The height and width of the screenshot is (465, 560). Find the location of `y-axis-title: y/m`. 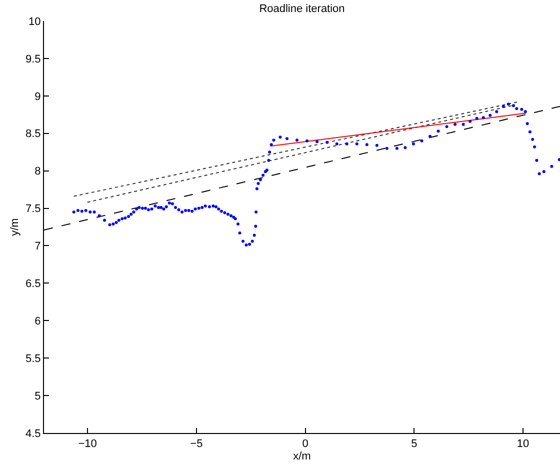

y-axis-title: y/m is located at coordinates (15, 227).